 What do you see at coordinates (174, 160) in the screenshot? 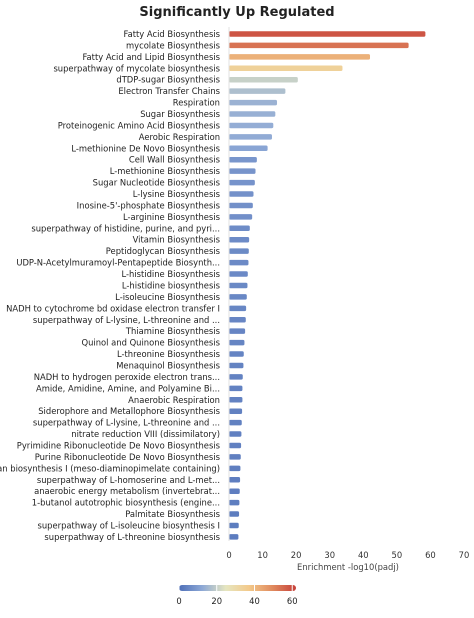
I see `category-label: Cell Wall Biosynthesis` at bounding box center [174, 160].